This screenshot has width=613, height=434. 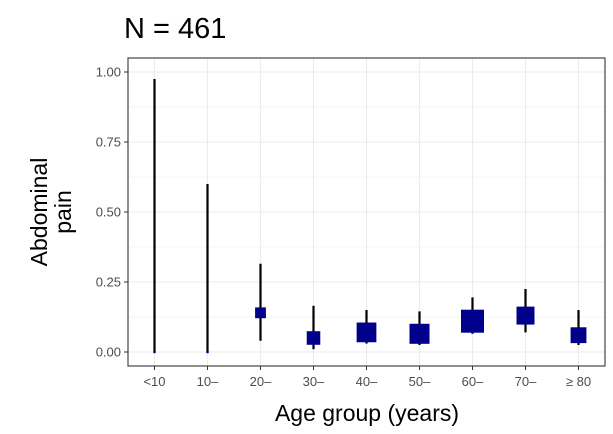 I want to click on y-axis-title-line1: Abdominal, so click(x=39, y=212).